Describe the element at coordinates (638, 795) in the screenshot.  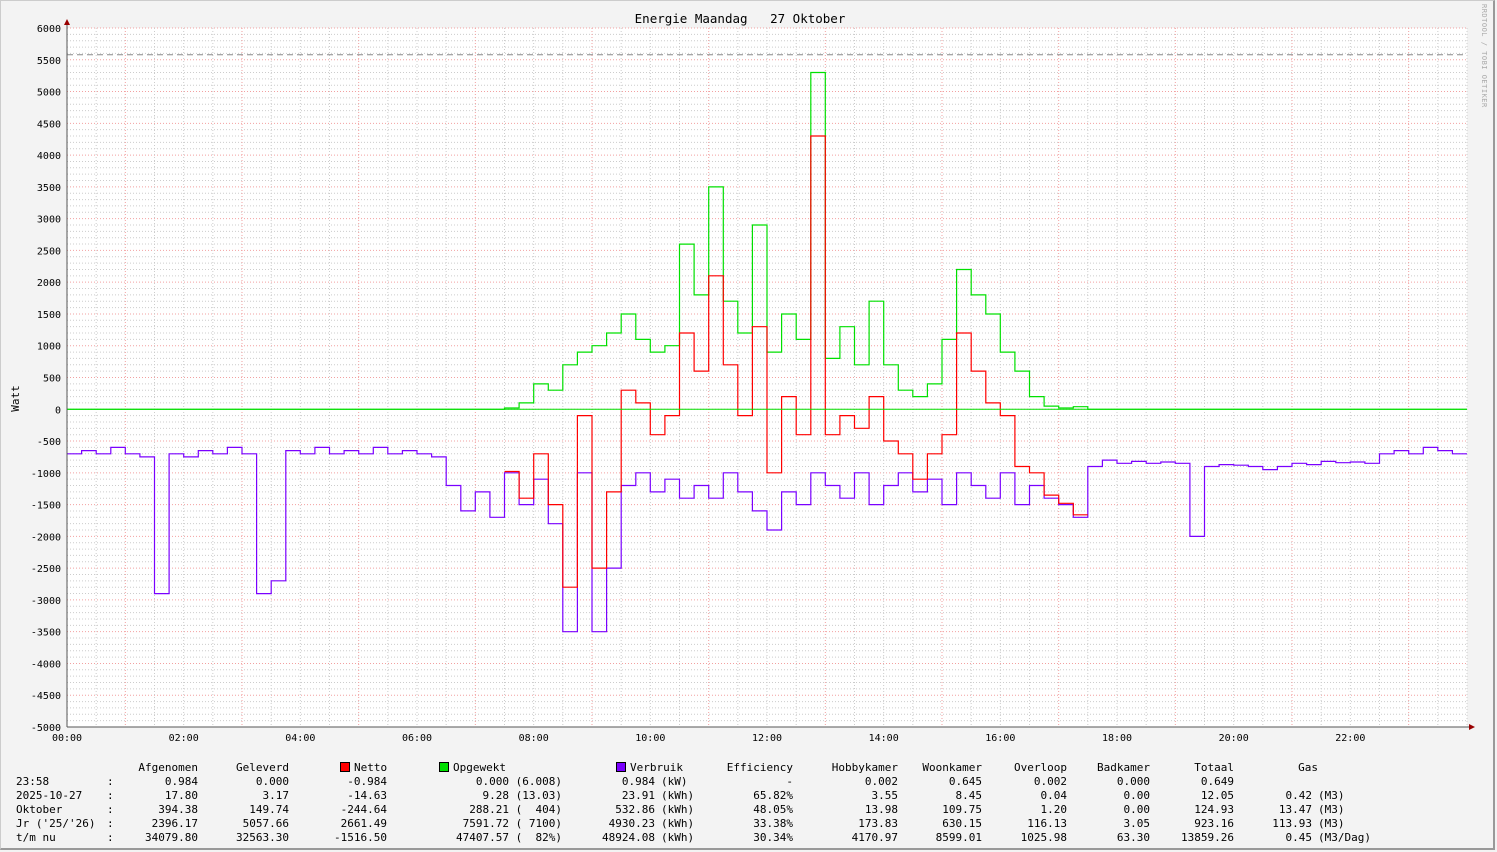
I see `cell-verbruik: 23.91` at that location.